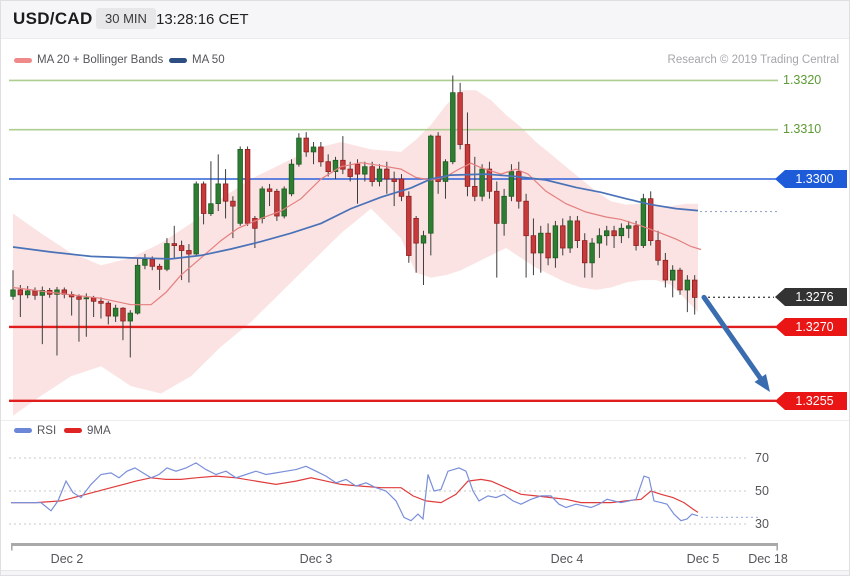  Describe the element at coordinates (425, 431) in the screenshot. I see `rsi-legend: RSI 9MA` at that location.